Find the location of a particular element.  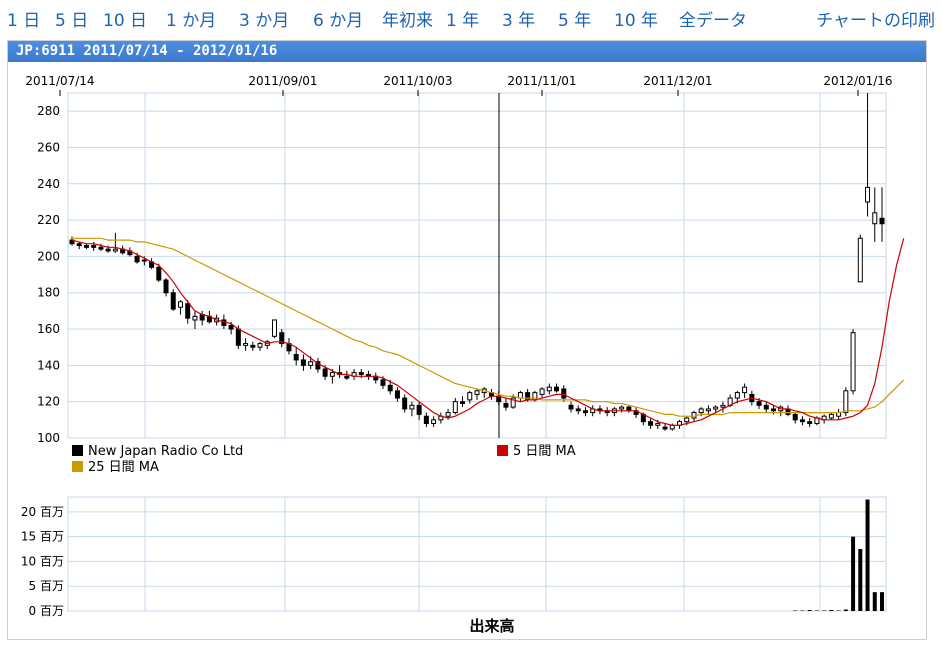

legend-label: 25 日間 MA is located at coordinates (123, 467).